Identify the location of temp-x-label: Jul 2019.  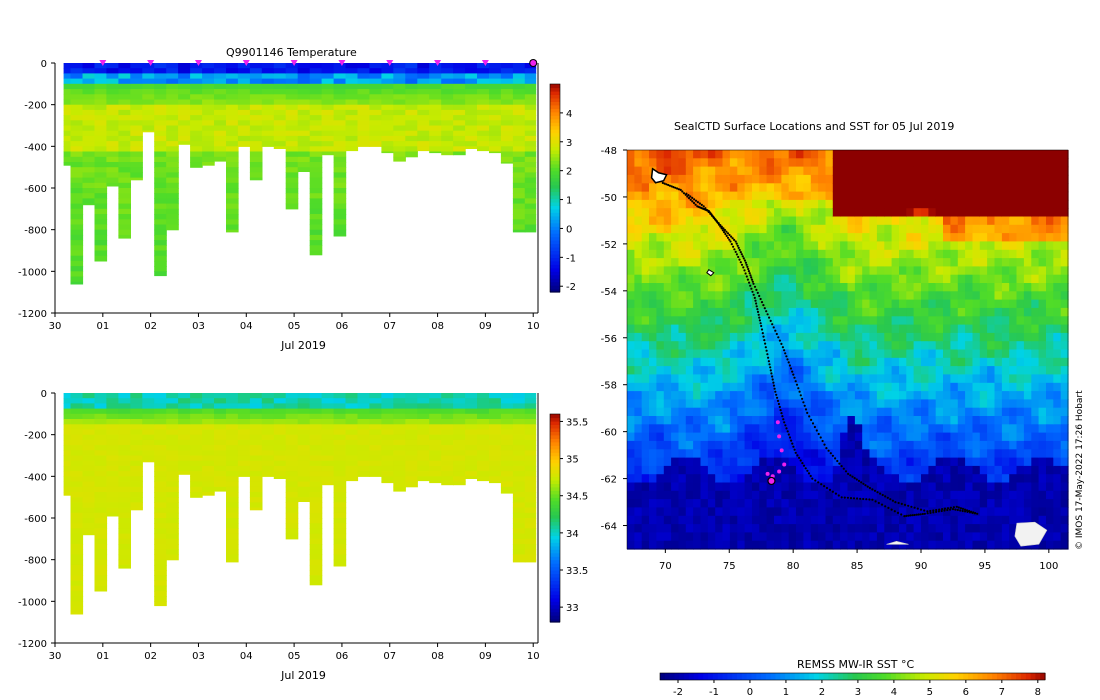
(303, 345).